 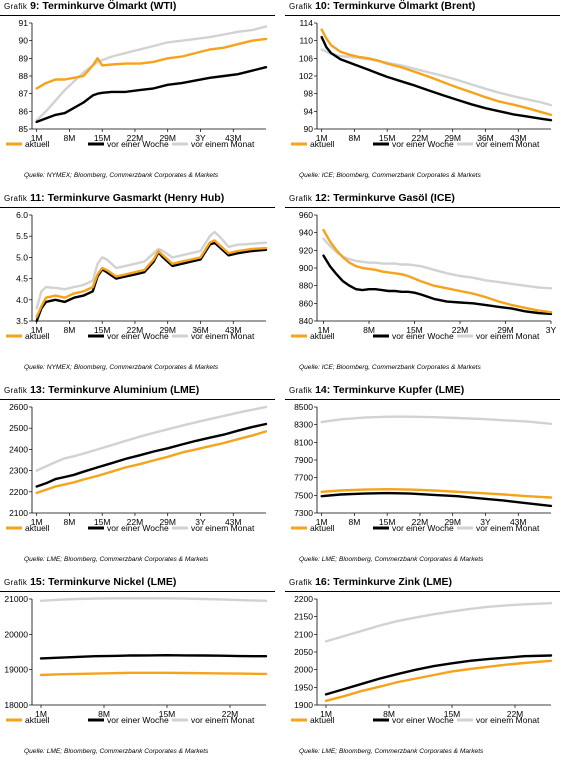 What do you see at coordinates (36, 390) in the screenshot?
I see `chart-title-number: 13` at bounding box center [36, 390].